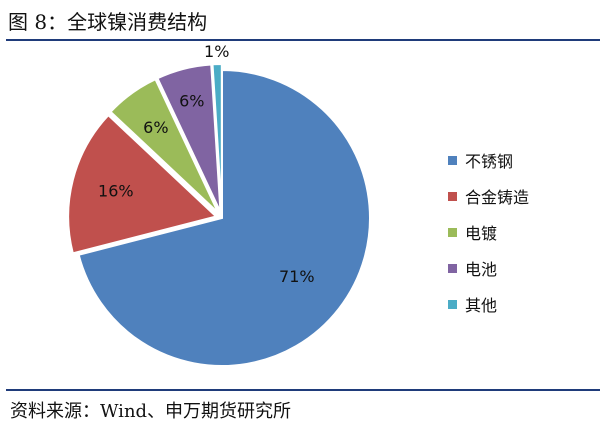  I want to click on legend-label: 合金铸造, so click(497, 197).